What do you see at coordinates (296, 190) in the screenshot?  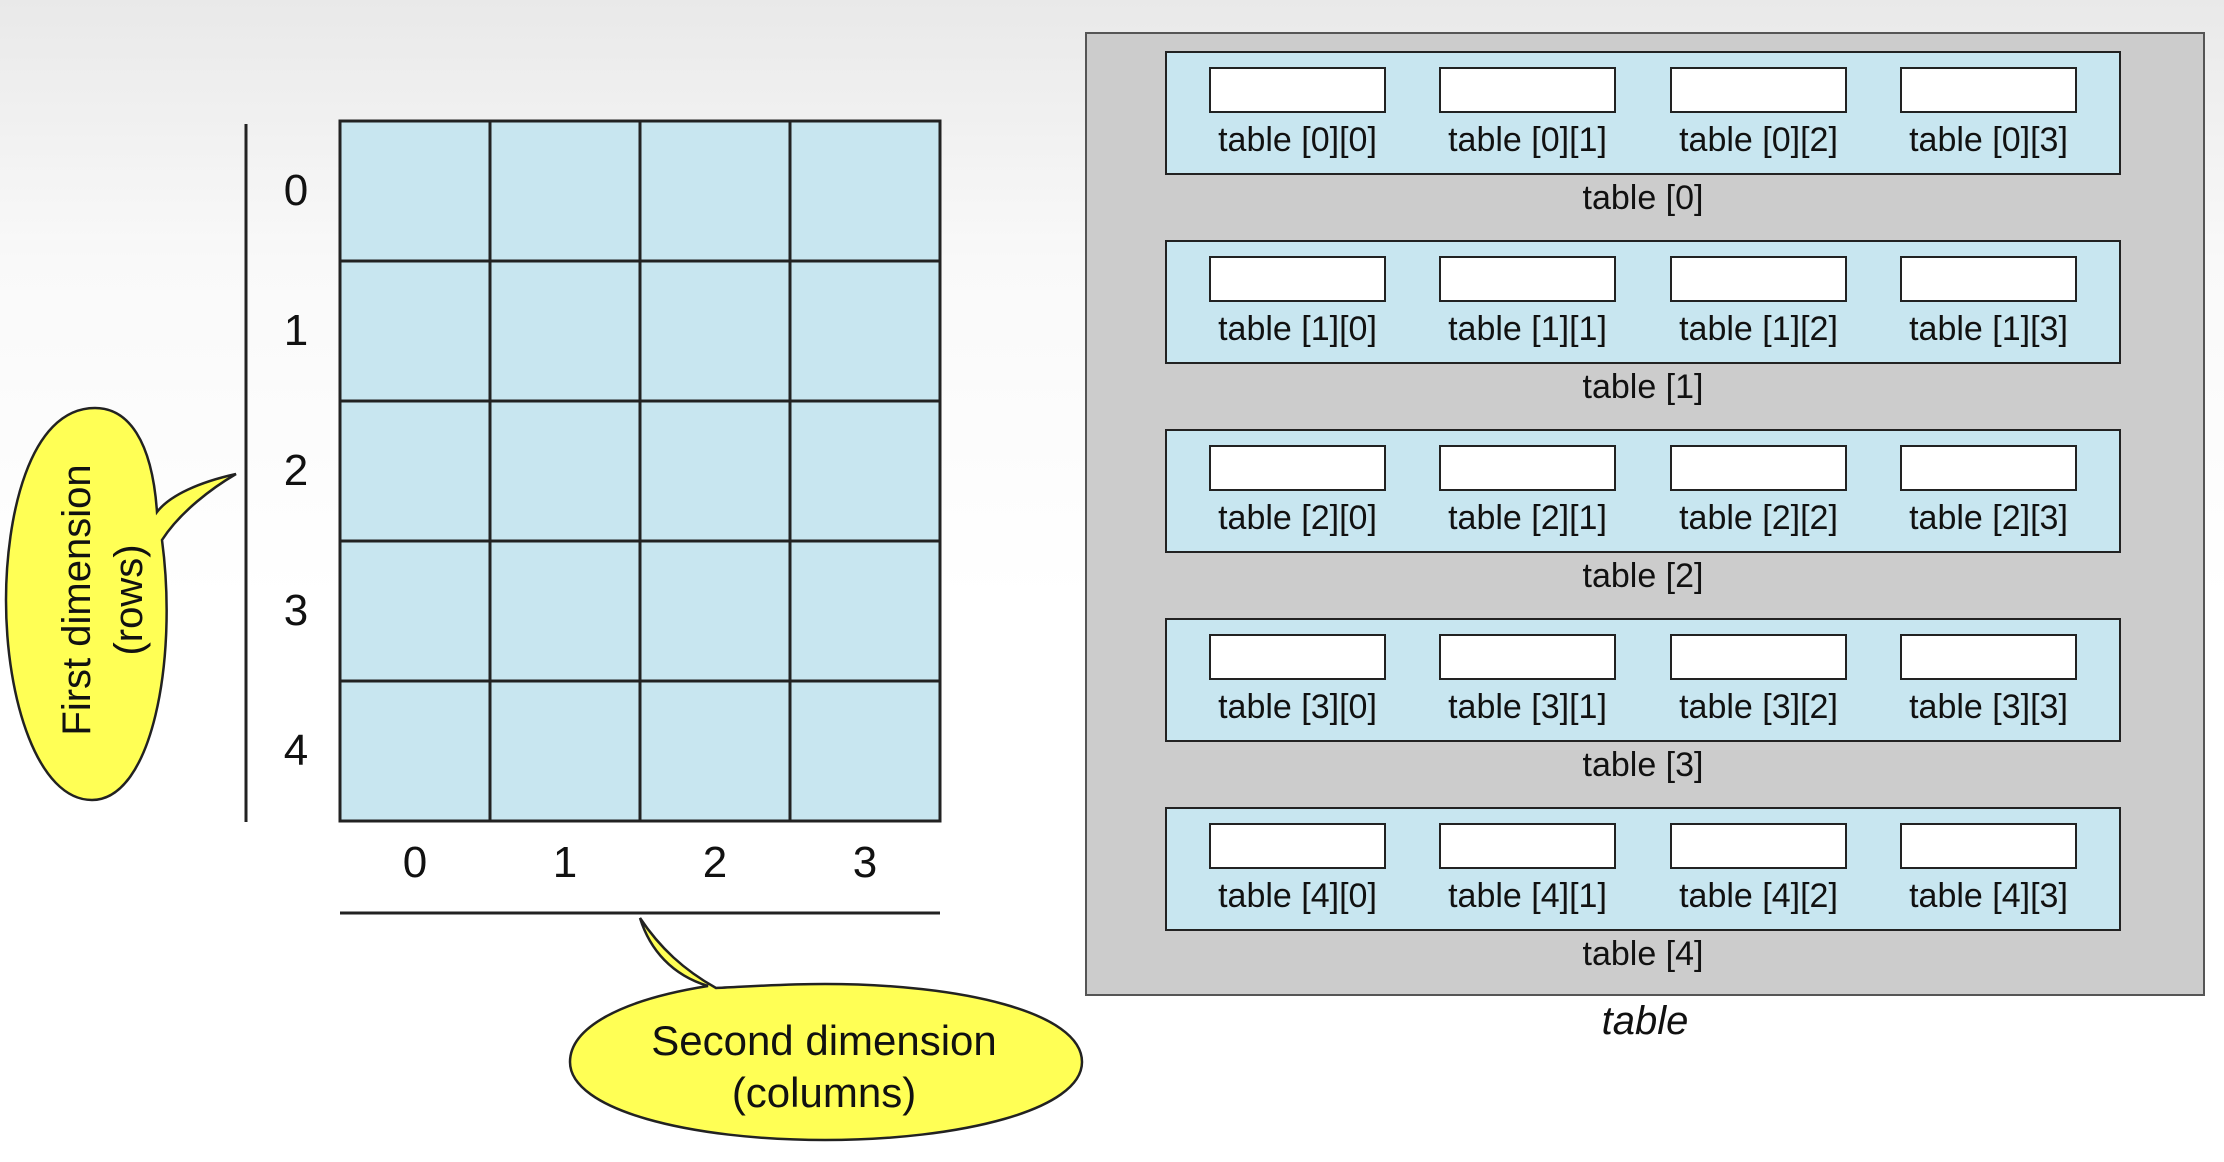 I see `row-index-label: 0` at bounding box center [296, 190].